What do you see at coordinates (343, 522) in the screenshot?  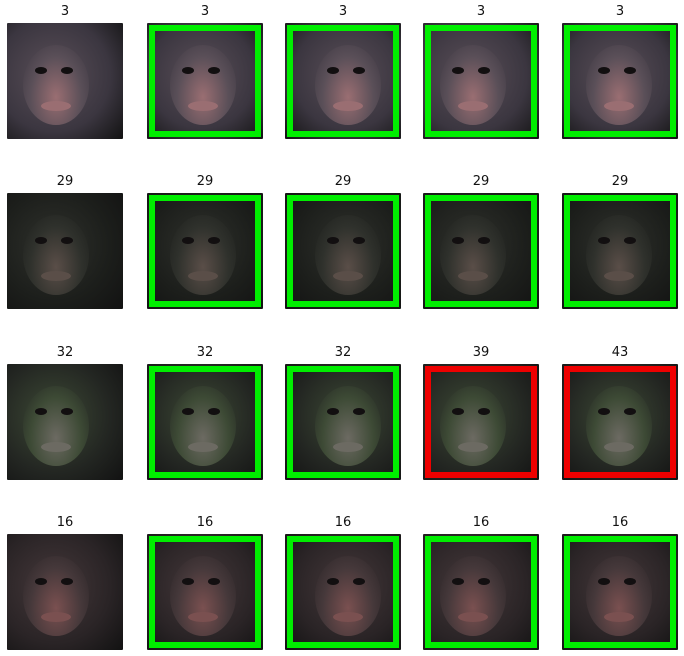 I see `identity-label: 16` at bounding box center [343, 522].